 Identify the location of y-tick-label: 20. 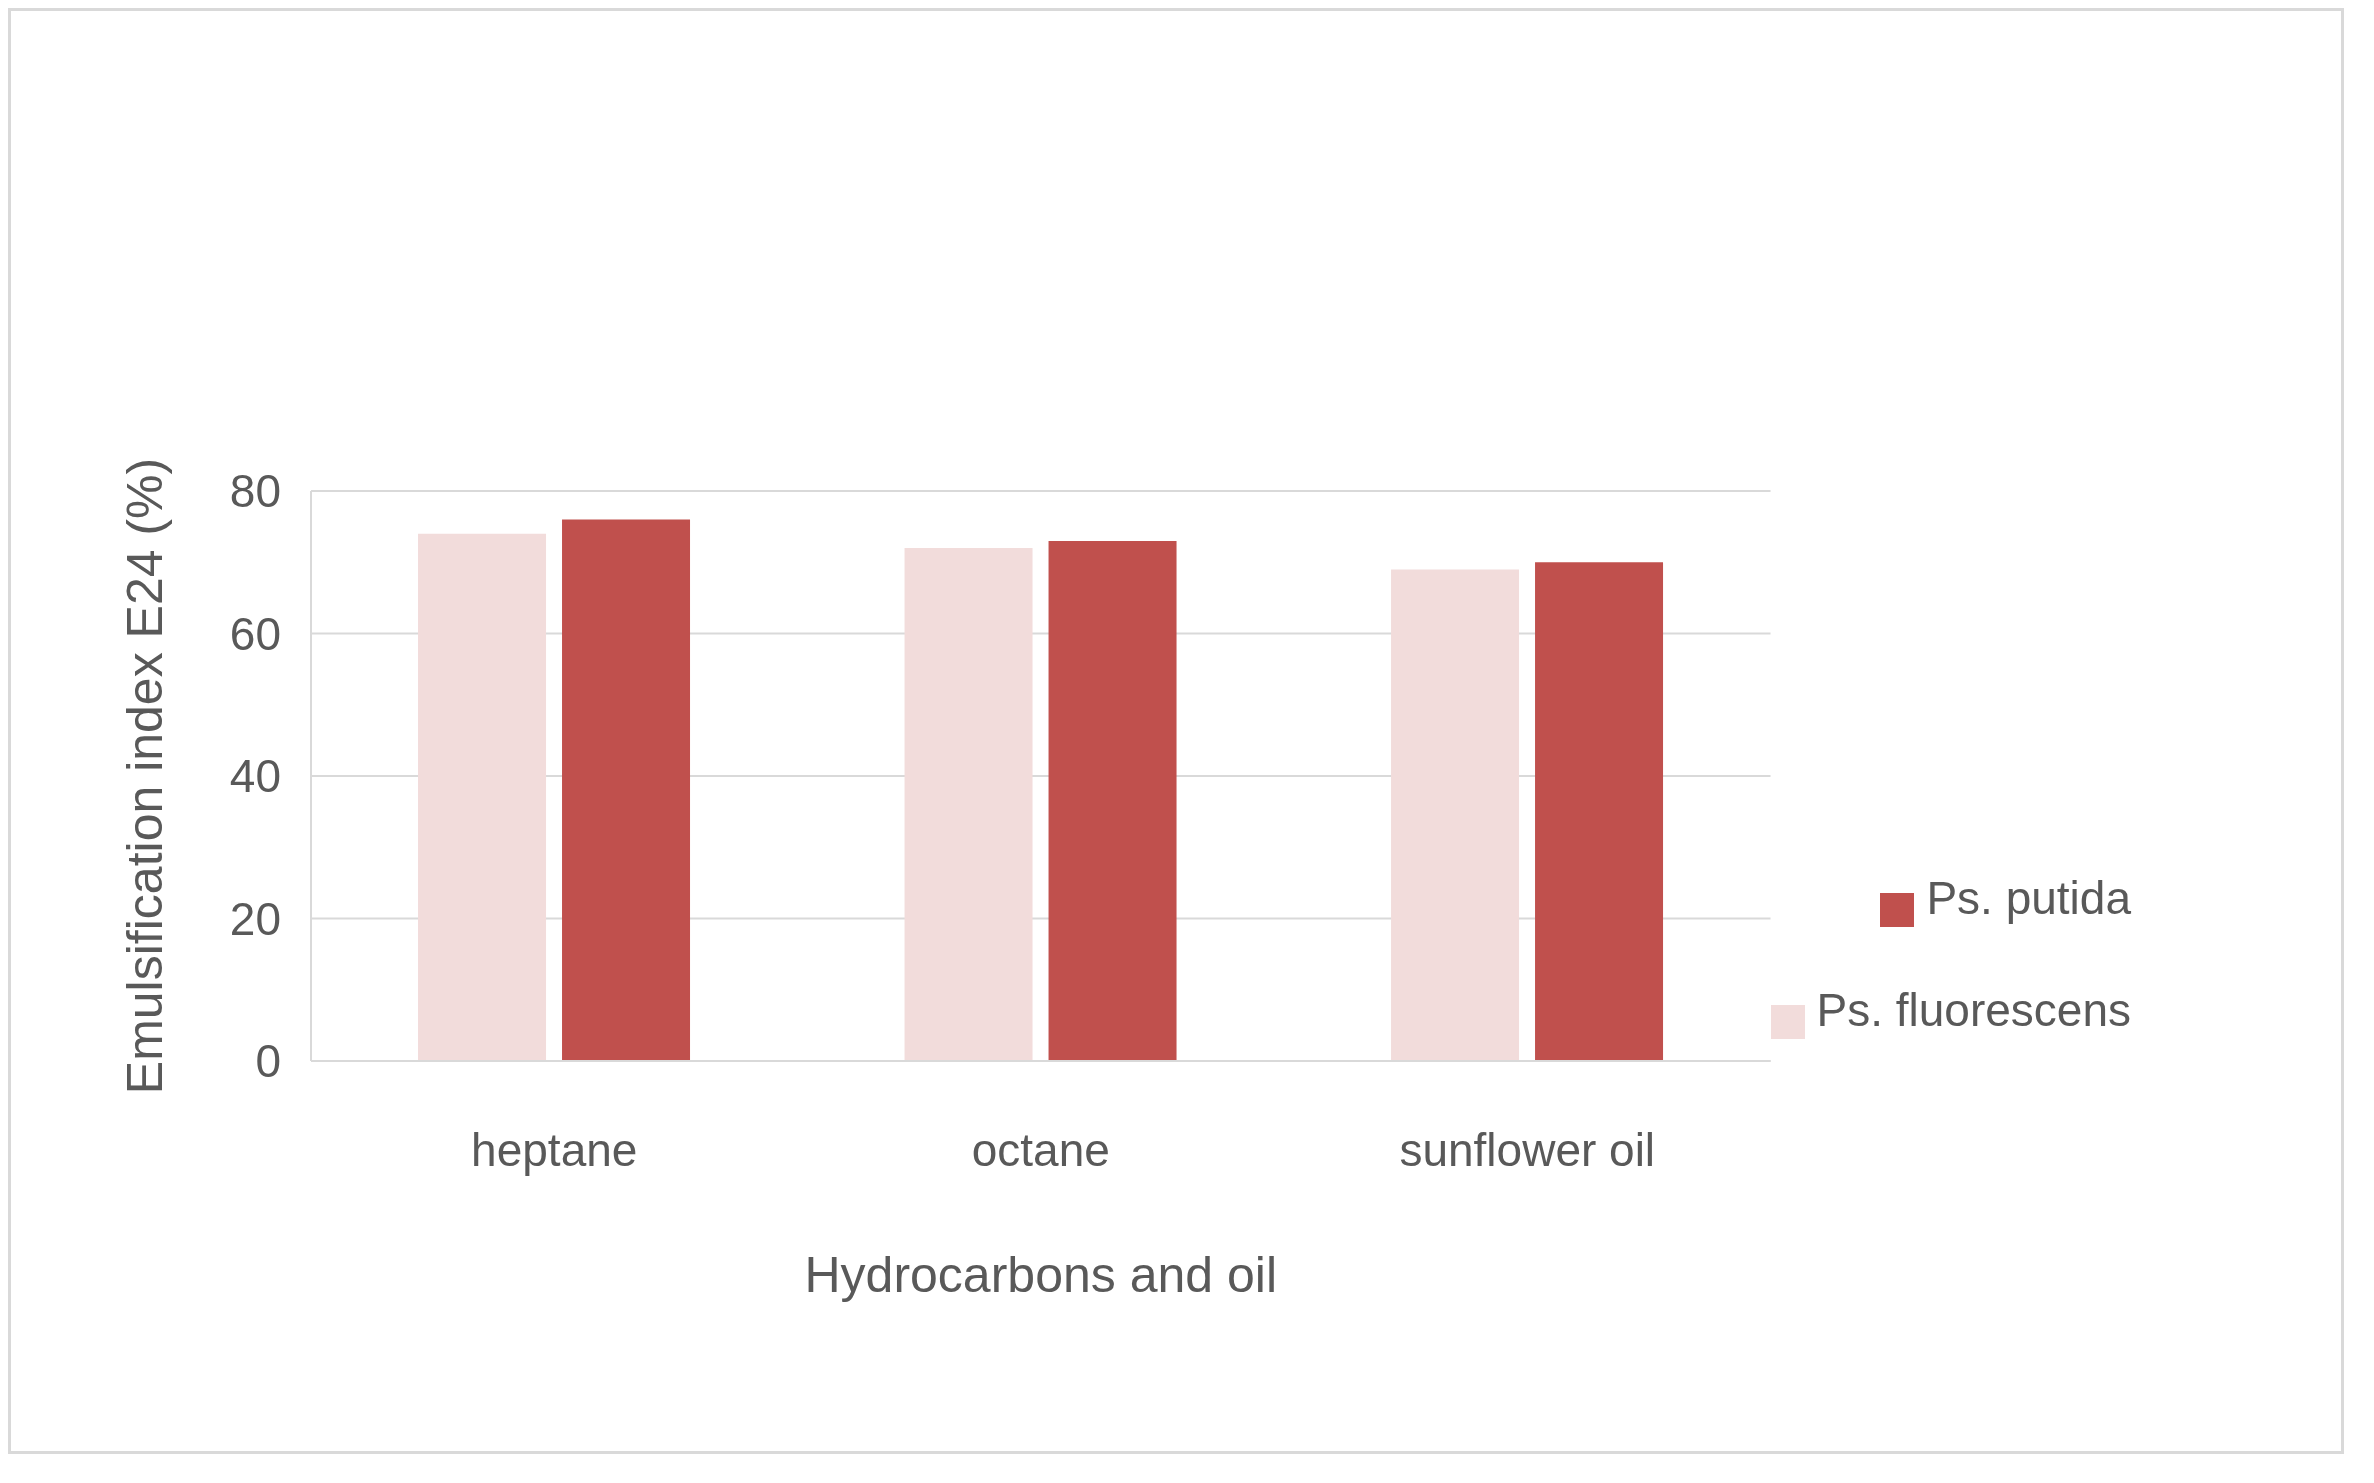
(255, 918).